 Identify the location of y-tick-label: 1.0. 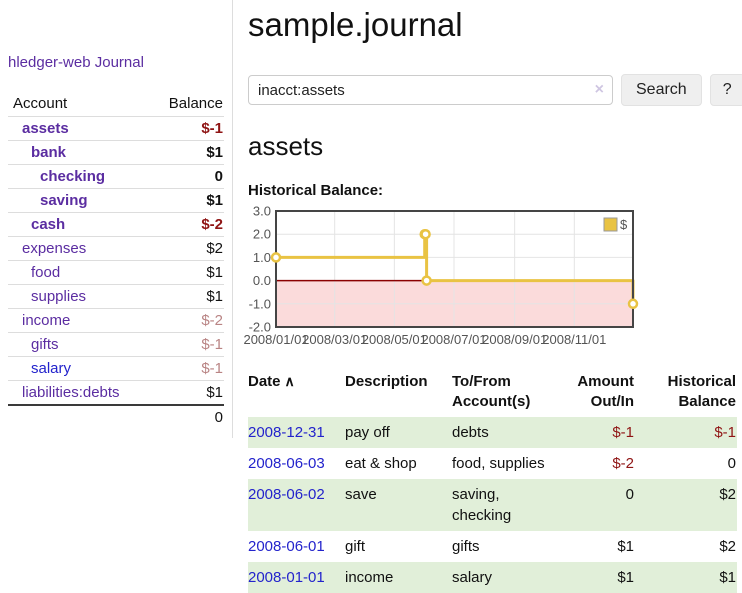
(262, 257).